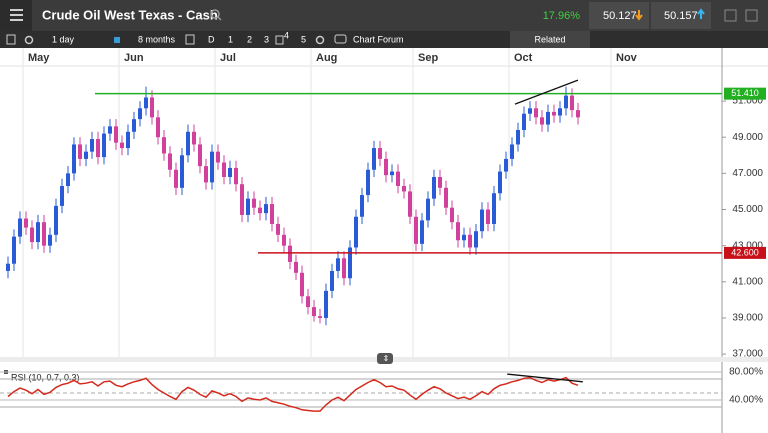  Describe the element at coordinates (627, 58) in the screenshot. I see `x-tick-label: Nov` at that location.